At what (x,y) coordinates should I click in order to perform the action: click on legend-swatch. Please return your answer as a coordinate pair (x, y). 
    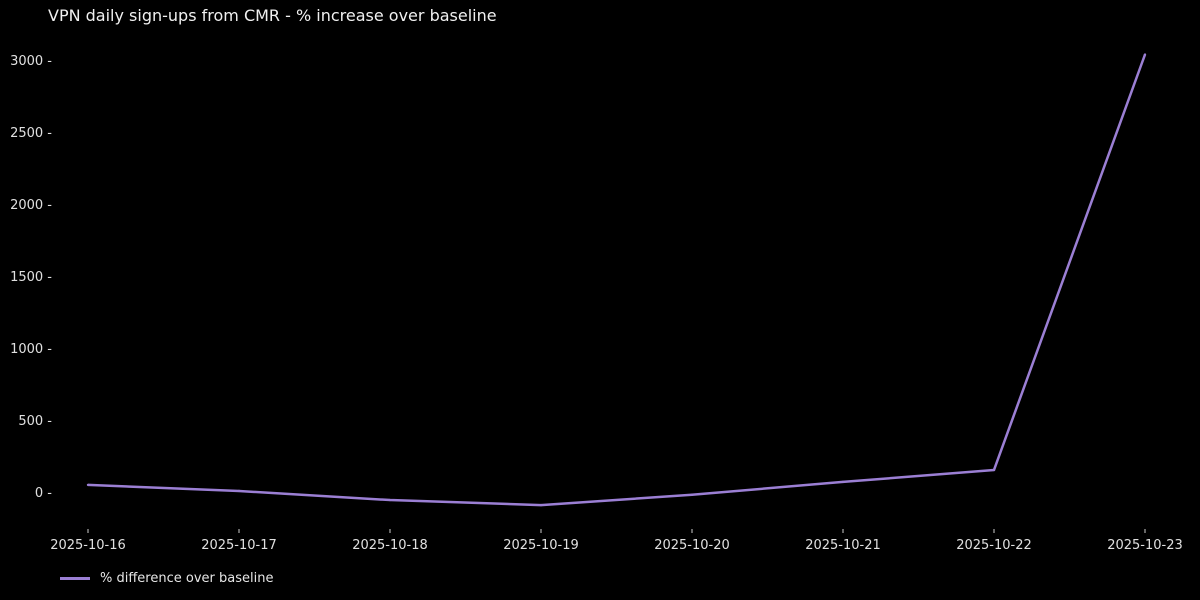
    Looking at the image, I should click on (75, 578).